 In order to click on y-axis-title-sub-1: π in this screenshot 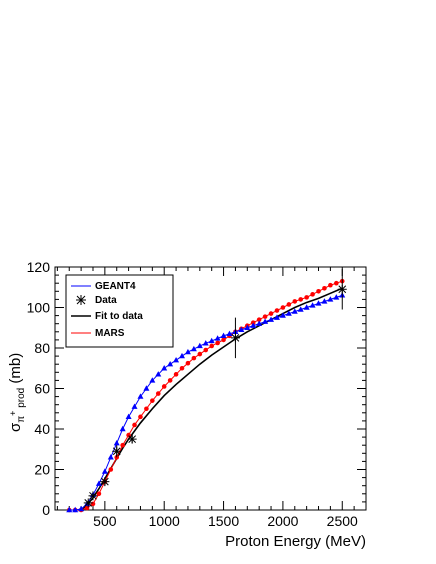, I will do `click(21, 419)`.